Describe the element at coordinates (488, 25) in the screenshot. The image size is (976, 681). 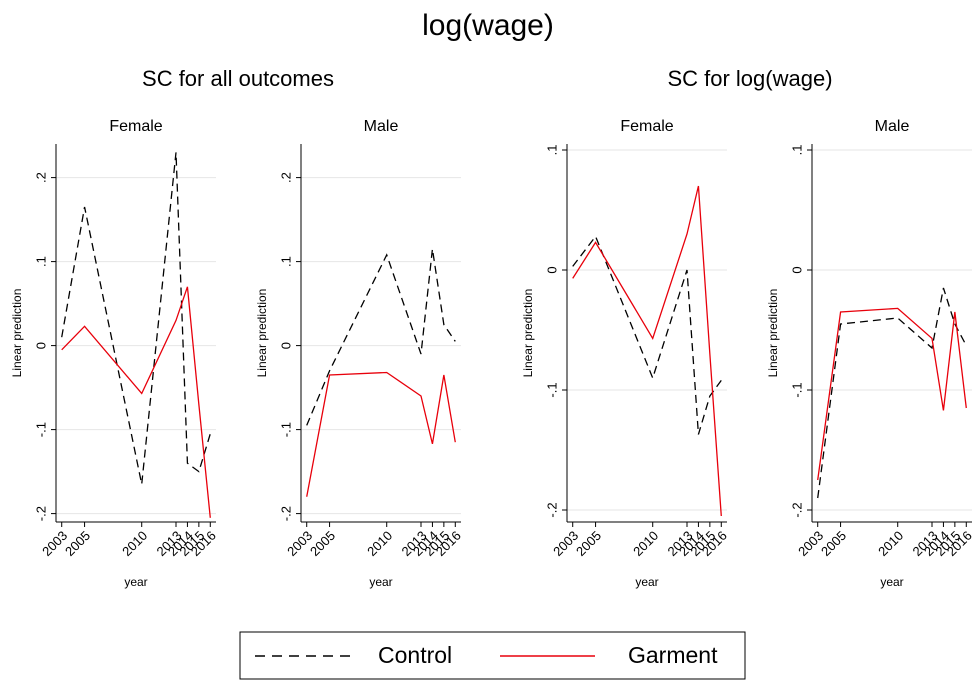
I see `figure-title: log(wage)` at that location.